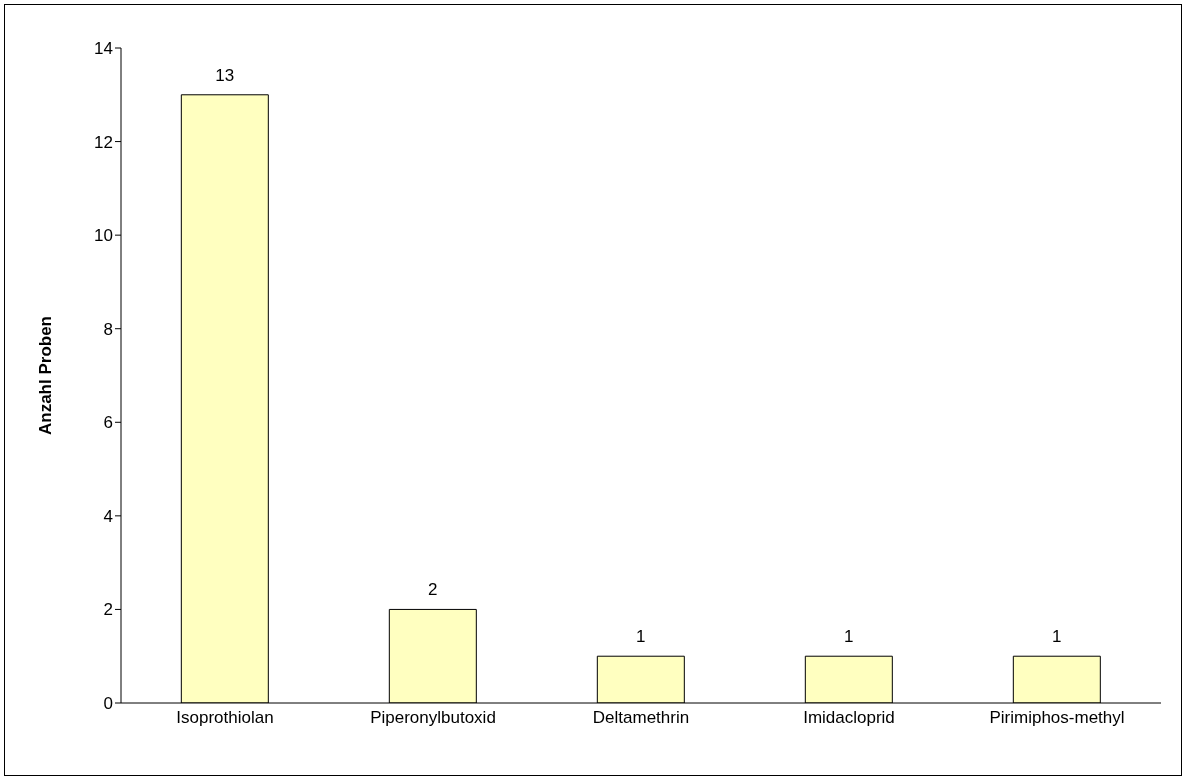 This screenshot has height=782, width=1190. I want to click on y-tick-label: 2, so click(108, 610).